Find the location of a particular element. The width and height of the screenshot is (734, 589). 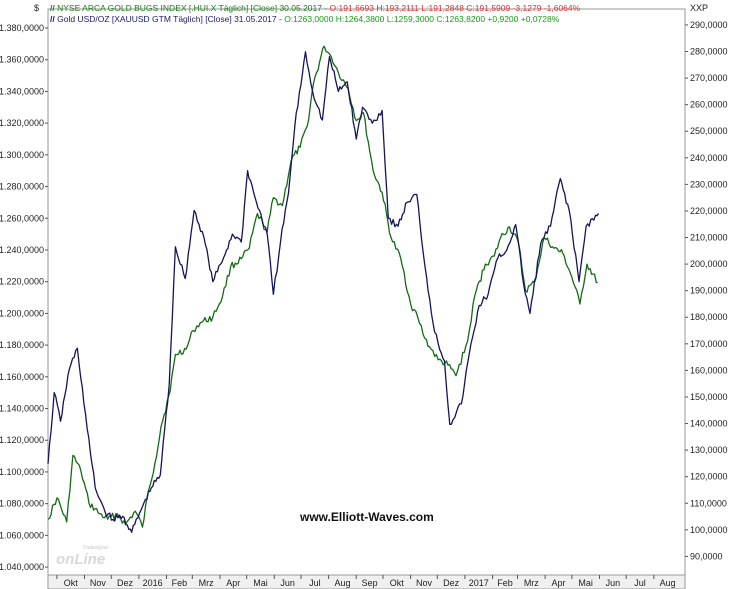

right-tick-label: 290,0000 is located at coordinates (709, 25).